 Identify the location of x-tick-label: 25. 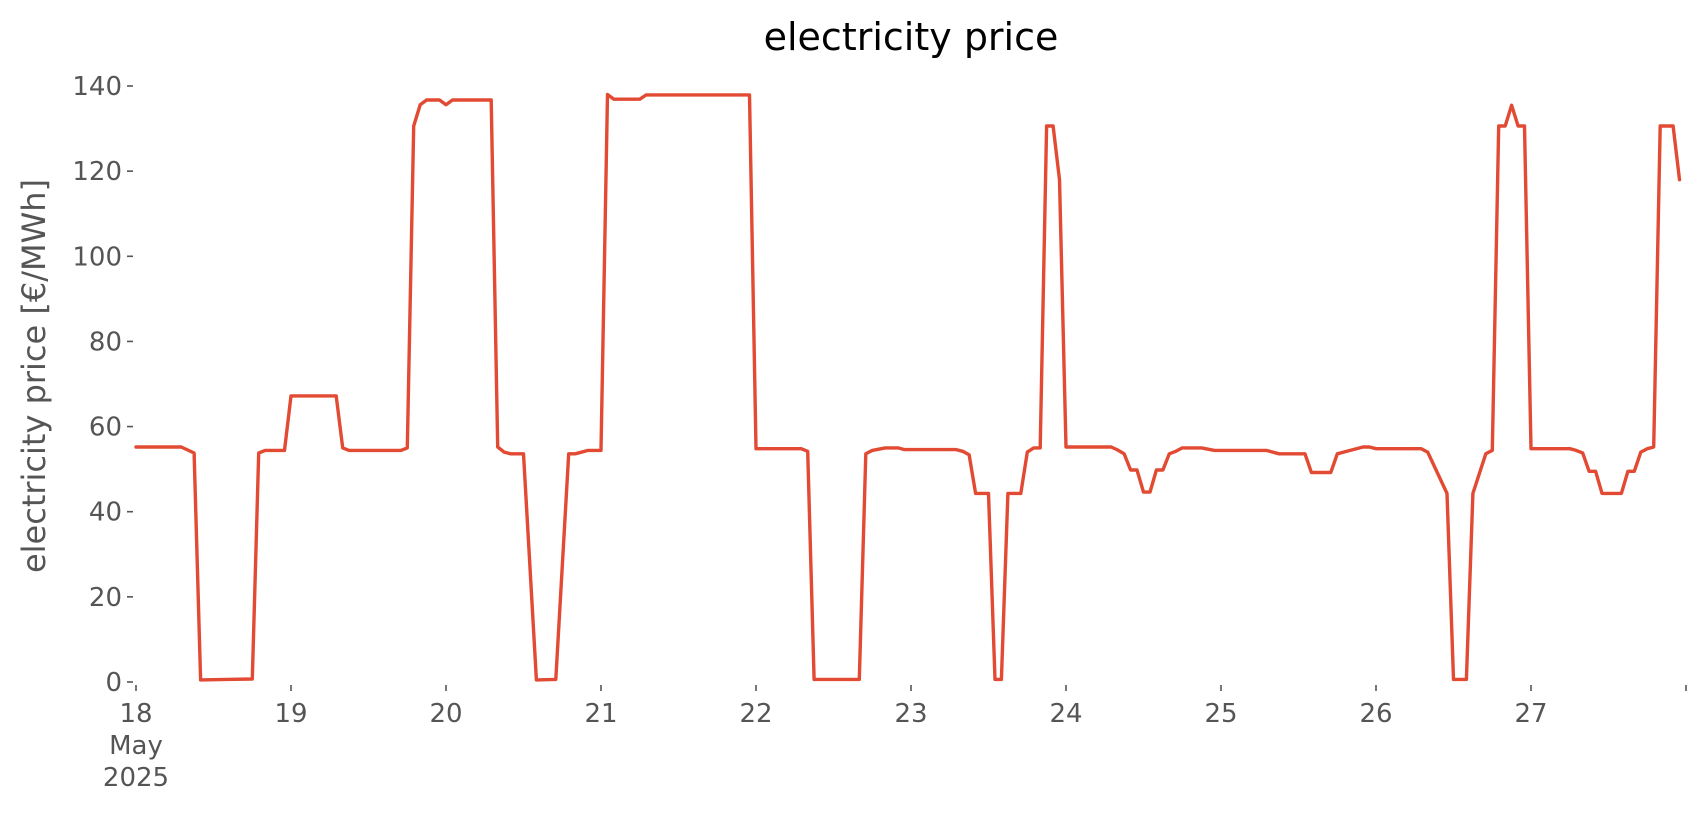
(1220, 714).